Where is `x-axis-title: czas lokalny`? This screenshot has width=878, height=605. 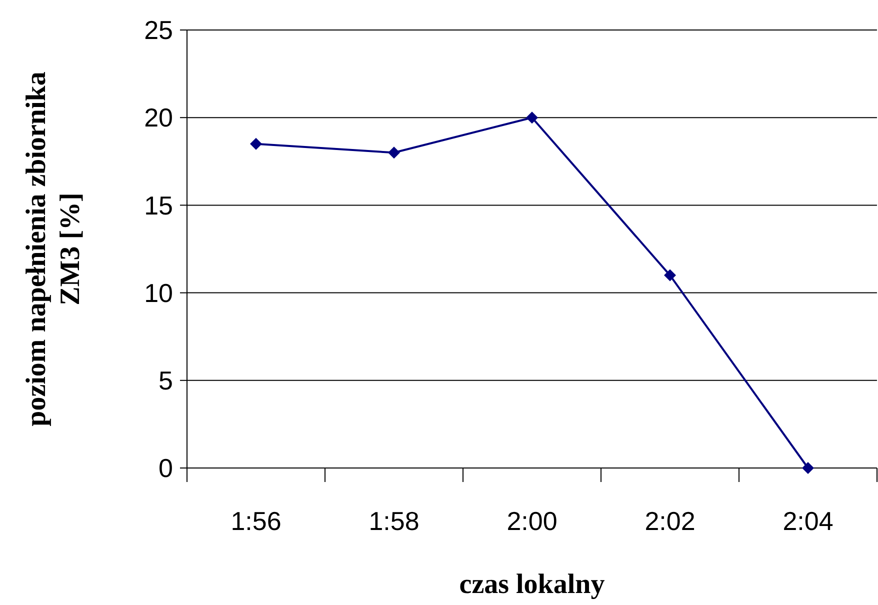
x-axis-title: czas lokalny is located at coordinates (532, 584).